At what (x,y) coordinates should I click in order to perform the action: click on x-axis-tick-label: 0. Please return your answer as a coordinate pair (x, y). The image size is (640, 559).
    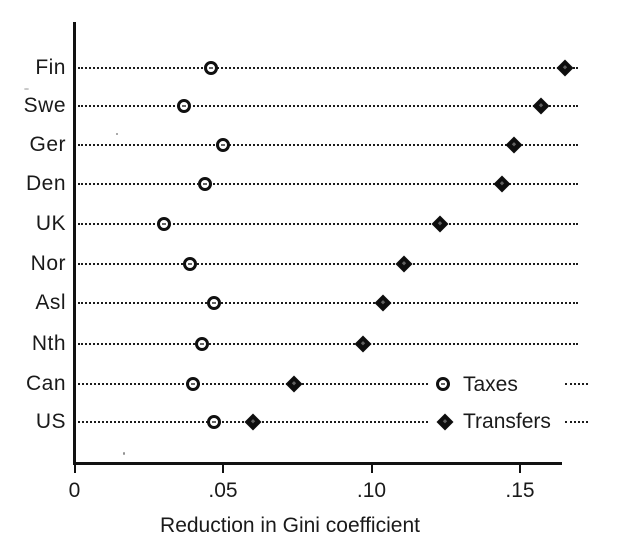
    Looking at the image, I should click on (74, 490).